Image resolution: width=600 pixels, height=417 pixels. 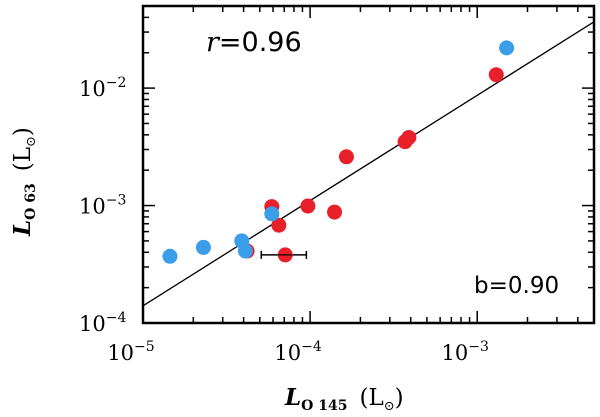 What do you see at coordinates (344, 399) in the screenshot?
I see `x-axis-title: LO 145 (L⊙)` at bounding box center [344, 399].